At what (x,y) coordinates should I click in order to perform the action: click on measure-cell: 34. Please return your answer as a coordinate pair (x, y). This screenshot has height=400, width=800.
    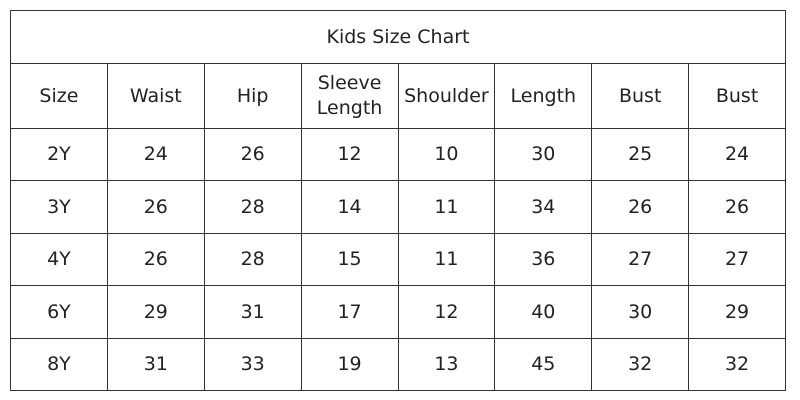
    Looking at the image, I should click on (543, 207).